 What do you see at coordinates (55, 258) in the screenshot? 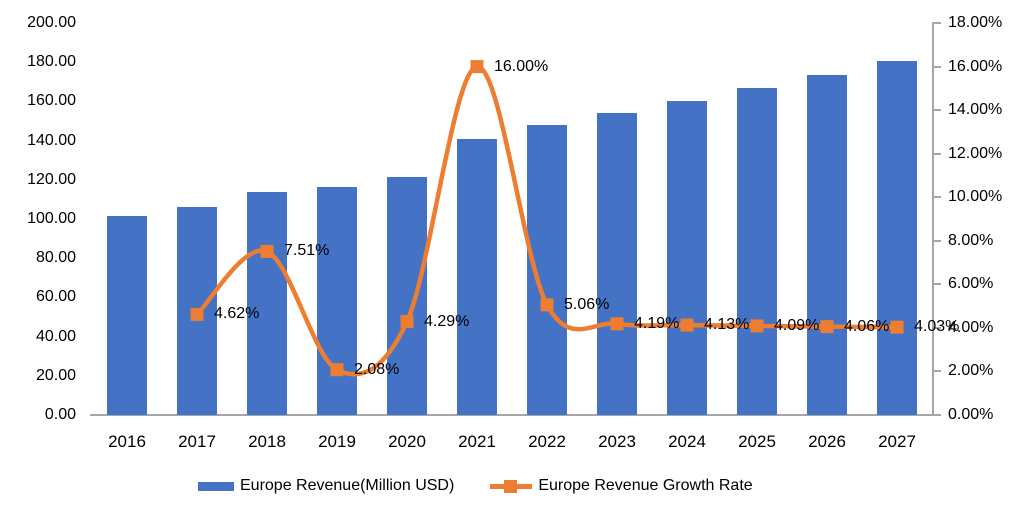
I see `left-axis-tick-label: 80.00` at bounding box center [55, 258].